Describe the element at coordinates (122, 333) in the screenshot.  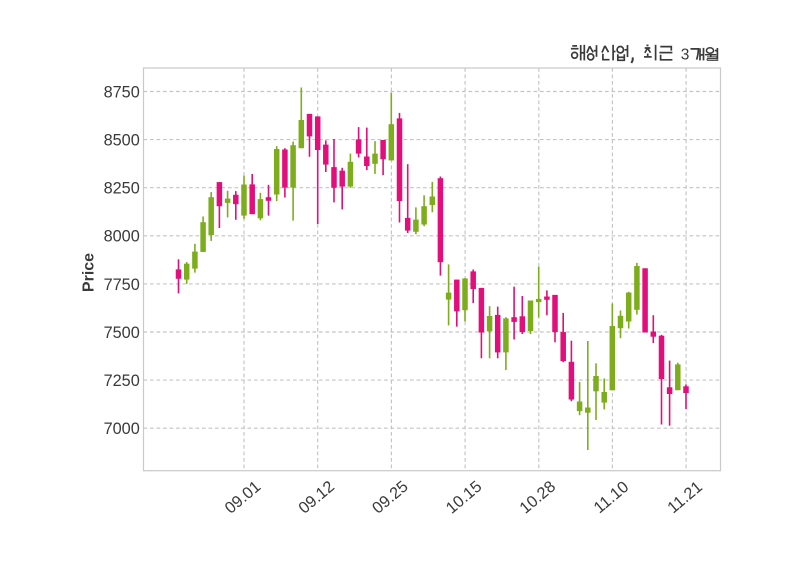
I see `svg-text: 7500` at that location.